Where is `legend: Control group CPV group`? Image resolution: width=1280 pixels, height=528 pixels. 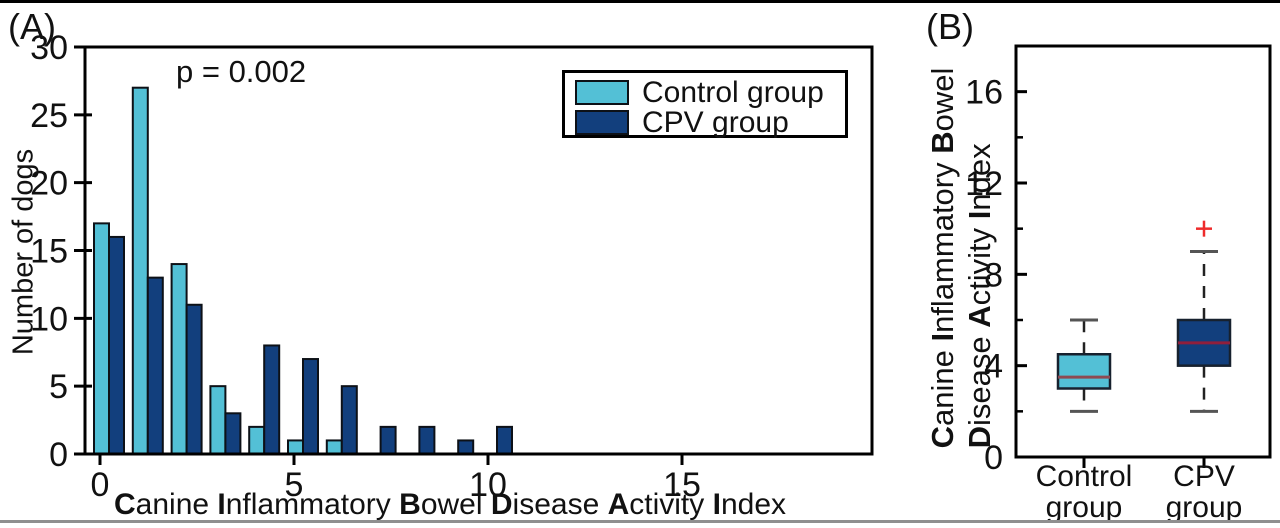 legend: Control group CPV group is located at coordinates (705, 104).